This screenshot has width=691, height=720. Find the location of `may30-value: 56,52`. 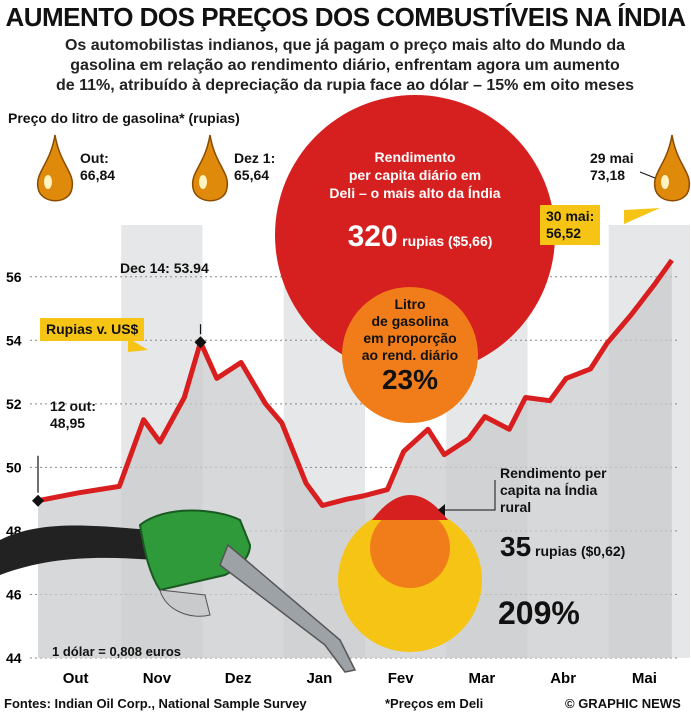

may30-value: 56,52 is located at coordinates (564, 233).